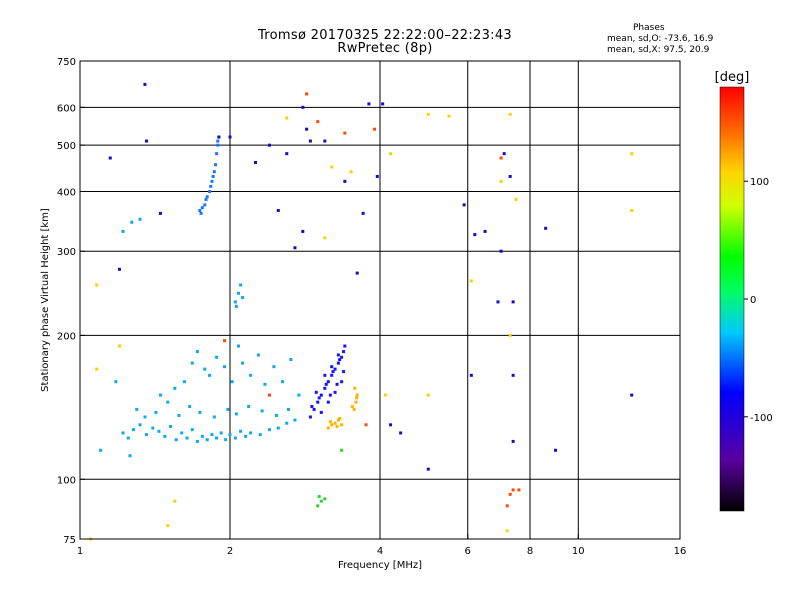 This screenshot has width=800, height=600. Describe the element at coordinates (80, 551) in the screenshot. I see `x-tick-label: 1` at that location.